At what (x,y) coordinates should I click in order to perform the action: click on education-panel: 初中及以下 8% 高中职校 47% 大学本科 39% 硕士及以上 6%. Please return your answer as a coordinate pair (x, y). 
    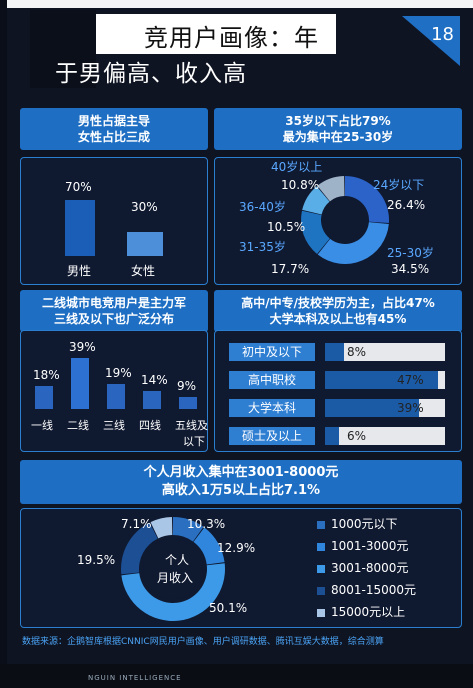
    Looking at the image, I should click on (338, 391).